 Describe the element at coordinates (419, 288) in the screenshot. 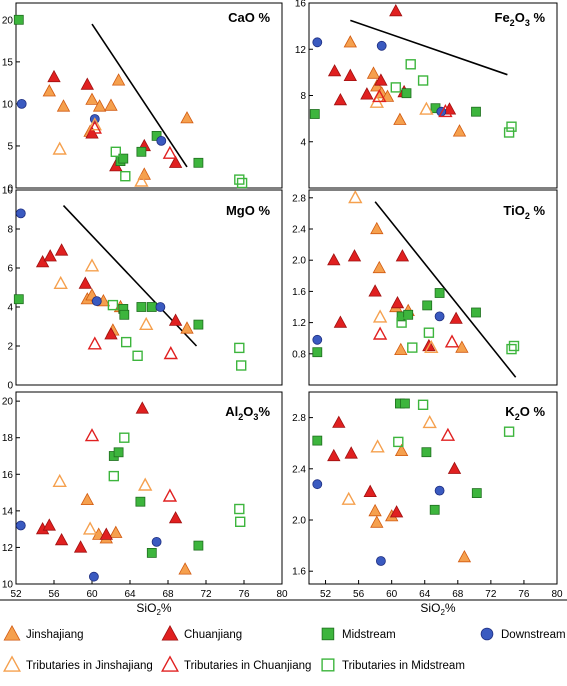

I see `series-jinshajiang` at that location.